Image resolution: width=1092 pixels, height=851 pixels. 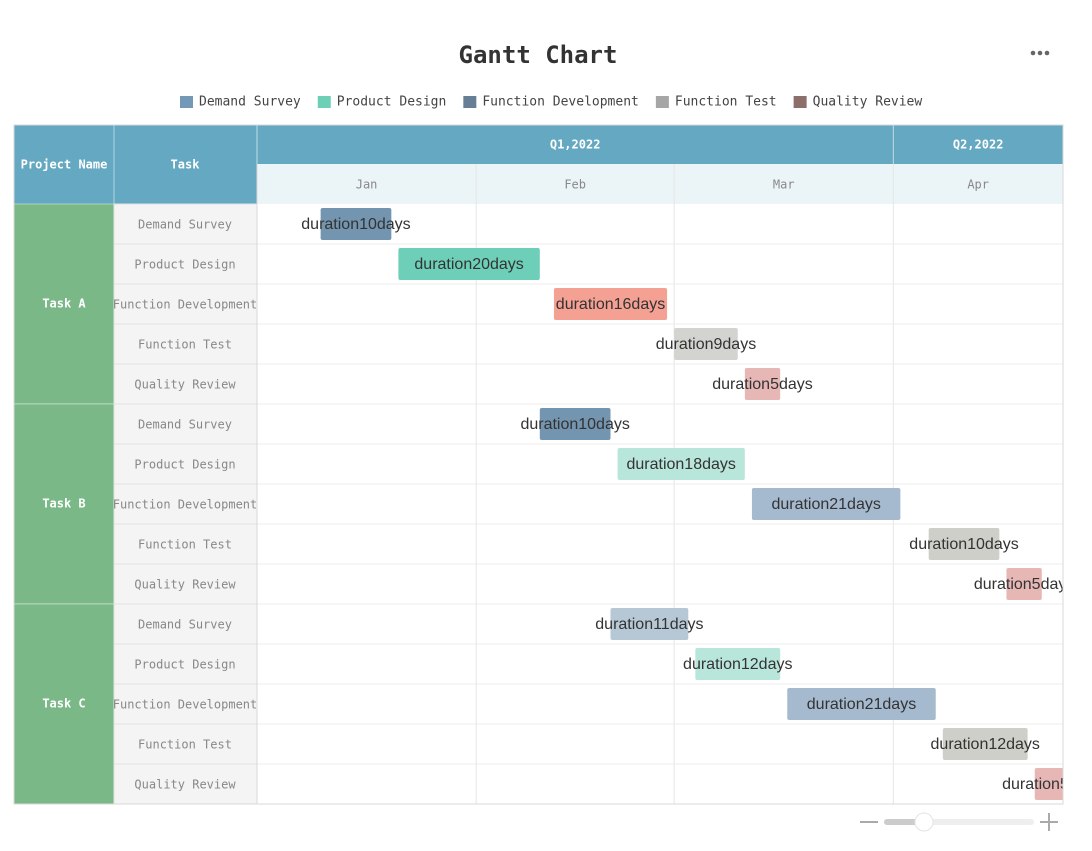 I want to click on project-label: Task C, so click(x=63, y=704).